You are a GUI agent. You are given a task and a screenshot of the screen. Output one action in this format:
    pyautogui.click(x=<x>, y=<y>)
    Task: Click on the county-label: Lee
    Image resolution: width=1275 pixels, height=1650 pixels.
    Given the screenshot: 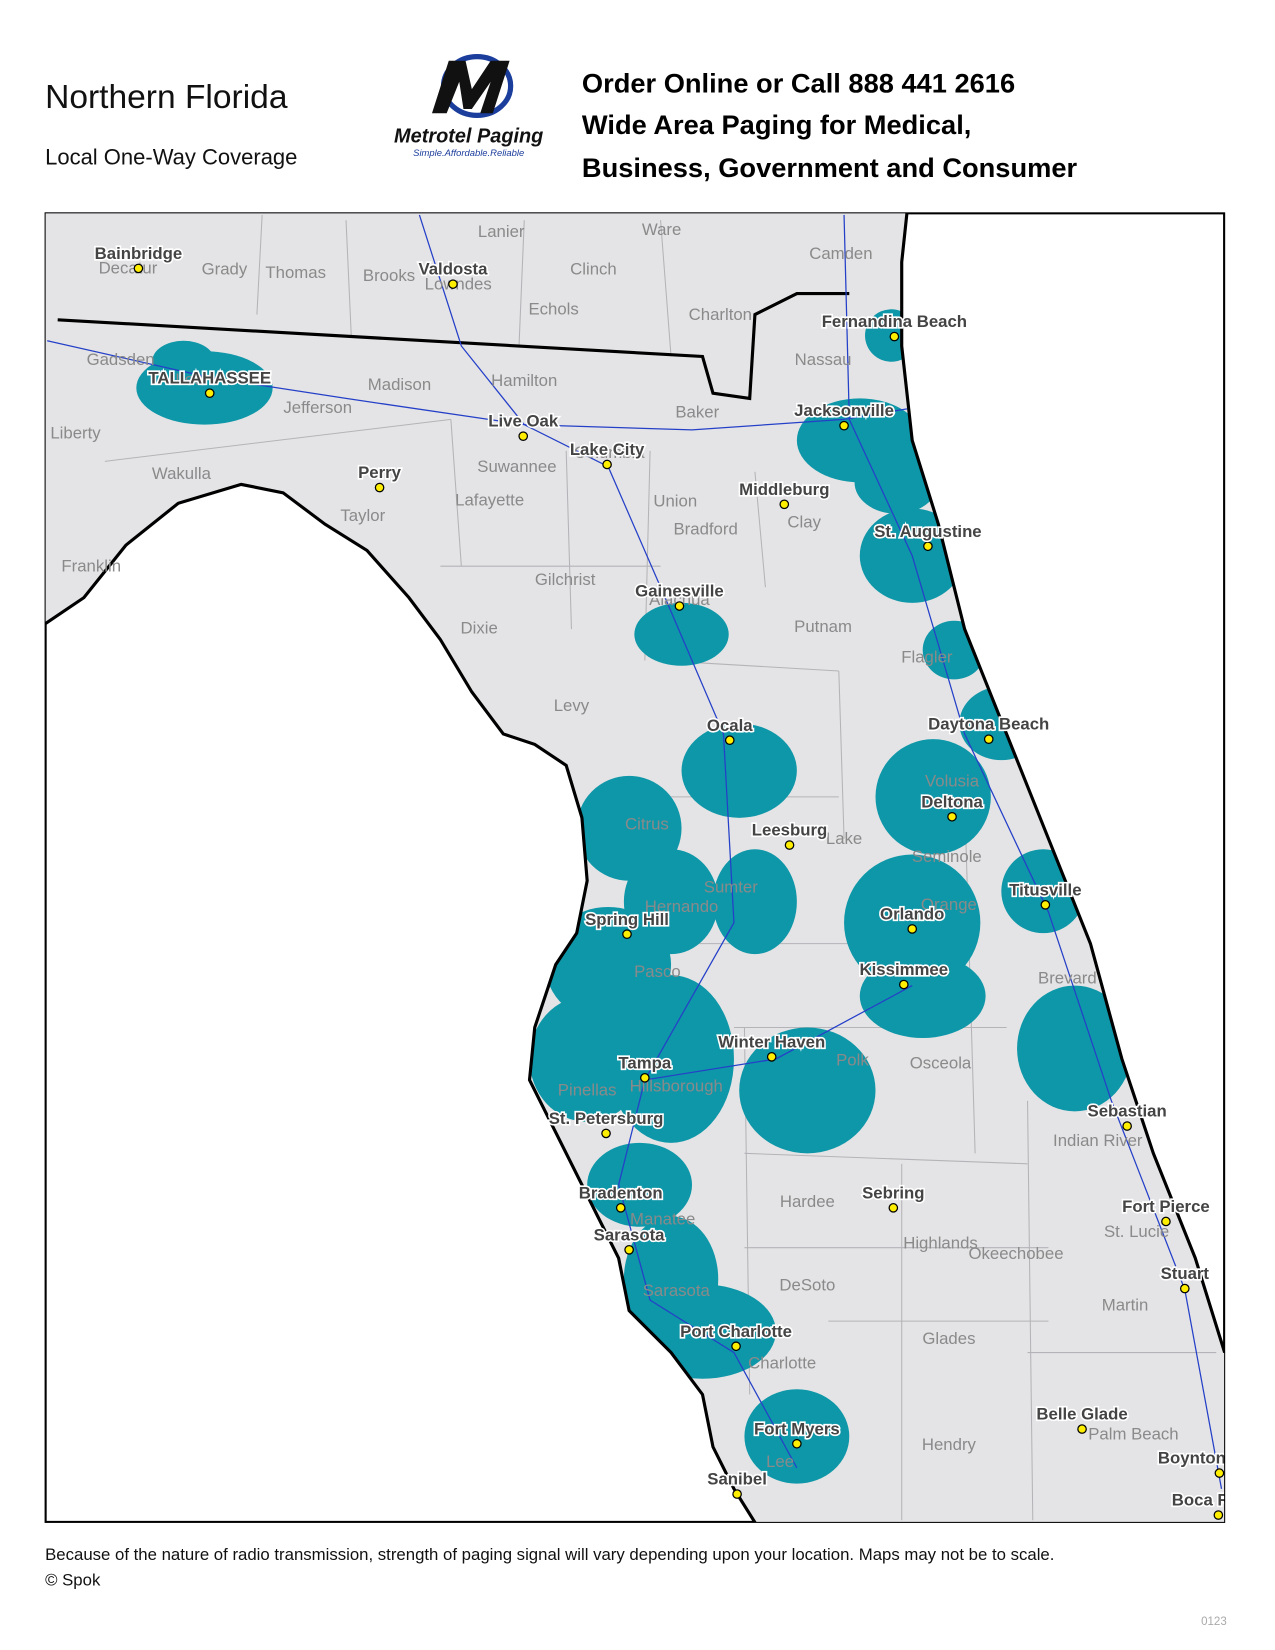 What is the action you would take?
    pyautogui.click(x=780, y=1461)
    